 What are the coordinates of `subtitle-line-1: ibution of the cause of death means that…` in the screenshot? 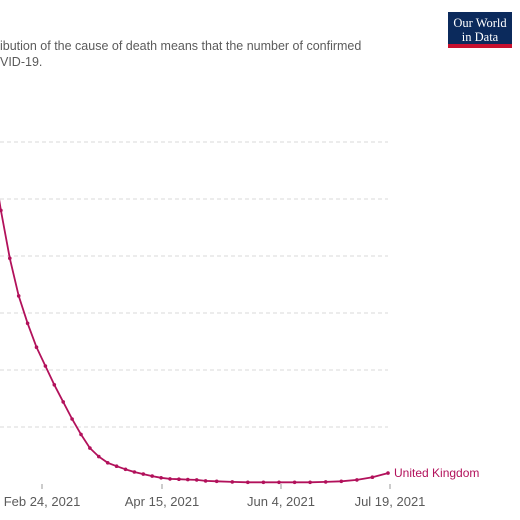 It's located at (181, 46).